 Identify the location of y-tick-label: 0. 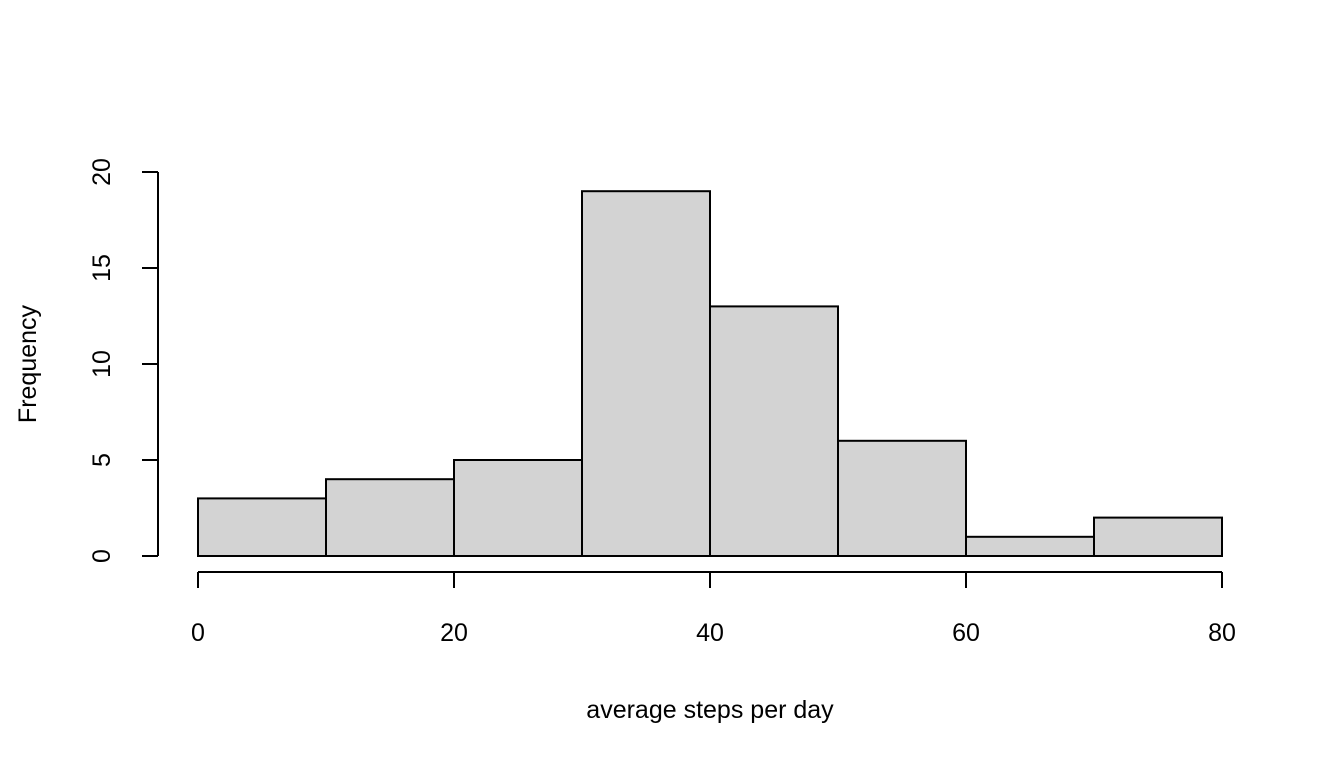
(102, 556).